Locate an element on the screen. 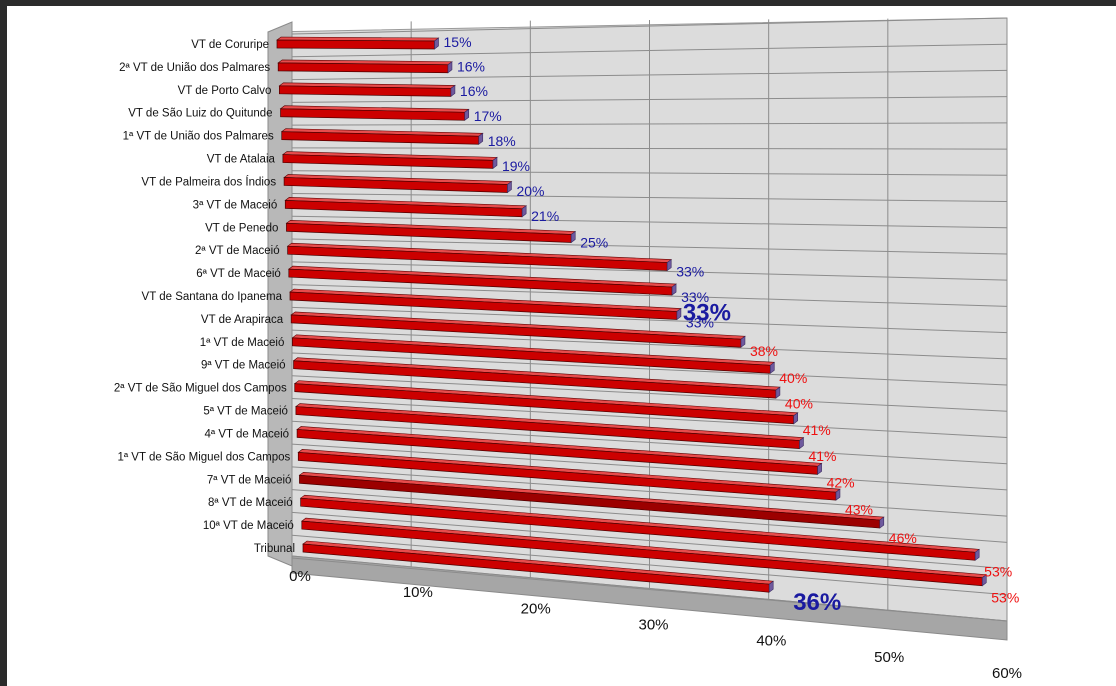  bar-vt-de-arapiraca is located at coordinates (518, 329).